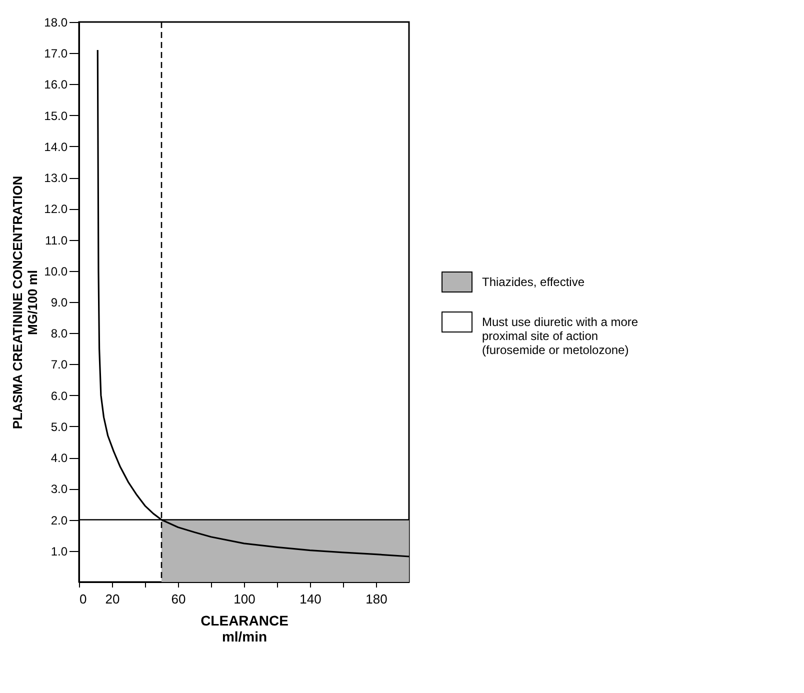 This screenshot has width=804, height=693. Describe the element at coordinates (311, 599) in the screenshot. I see `x-tick-label: 140` at that location.